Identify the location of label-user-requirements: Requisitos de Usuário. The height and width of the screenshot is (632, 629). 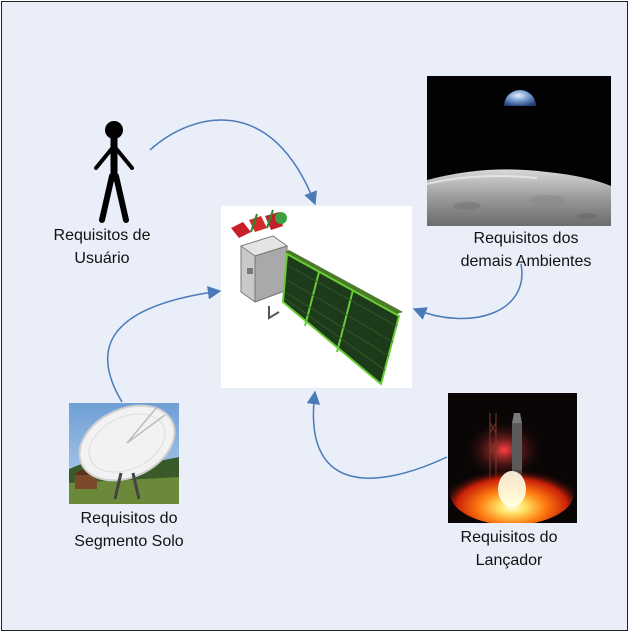
(102, 247).